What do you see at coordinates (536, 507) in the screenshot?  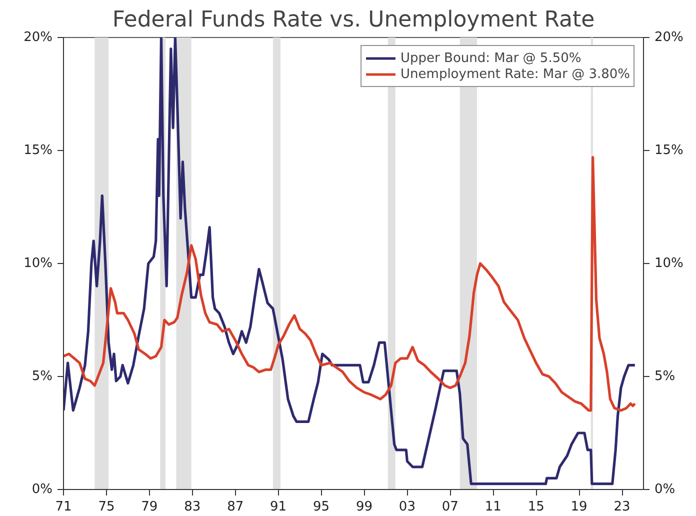 I see `x-tick-label: 15` at bounding box center [536, 507].